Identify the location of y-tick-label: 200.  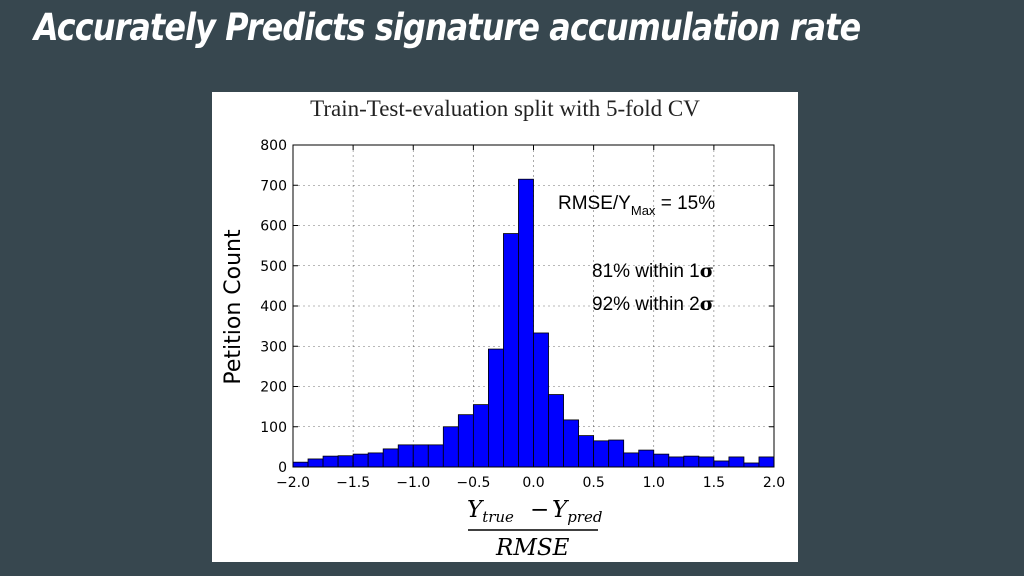
(273, 388).